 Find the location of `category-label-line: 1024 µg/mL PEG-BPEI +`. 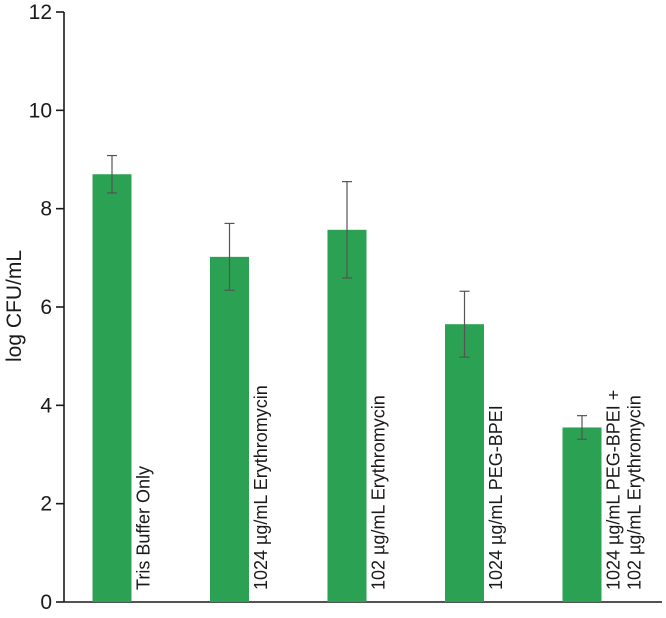

category-label-line: 1024 µg/mL PEG-BPEI + is located at coordinates (614, 490).